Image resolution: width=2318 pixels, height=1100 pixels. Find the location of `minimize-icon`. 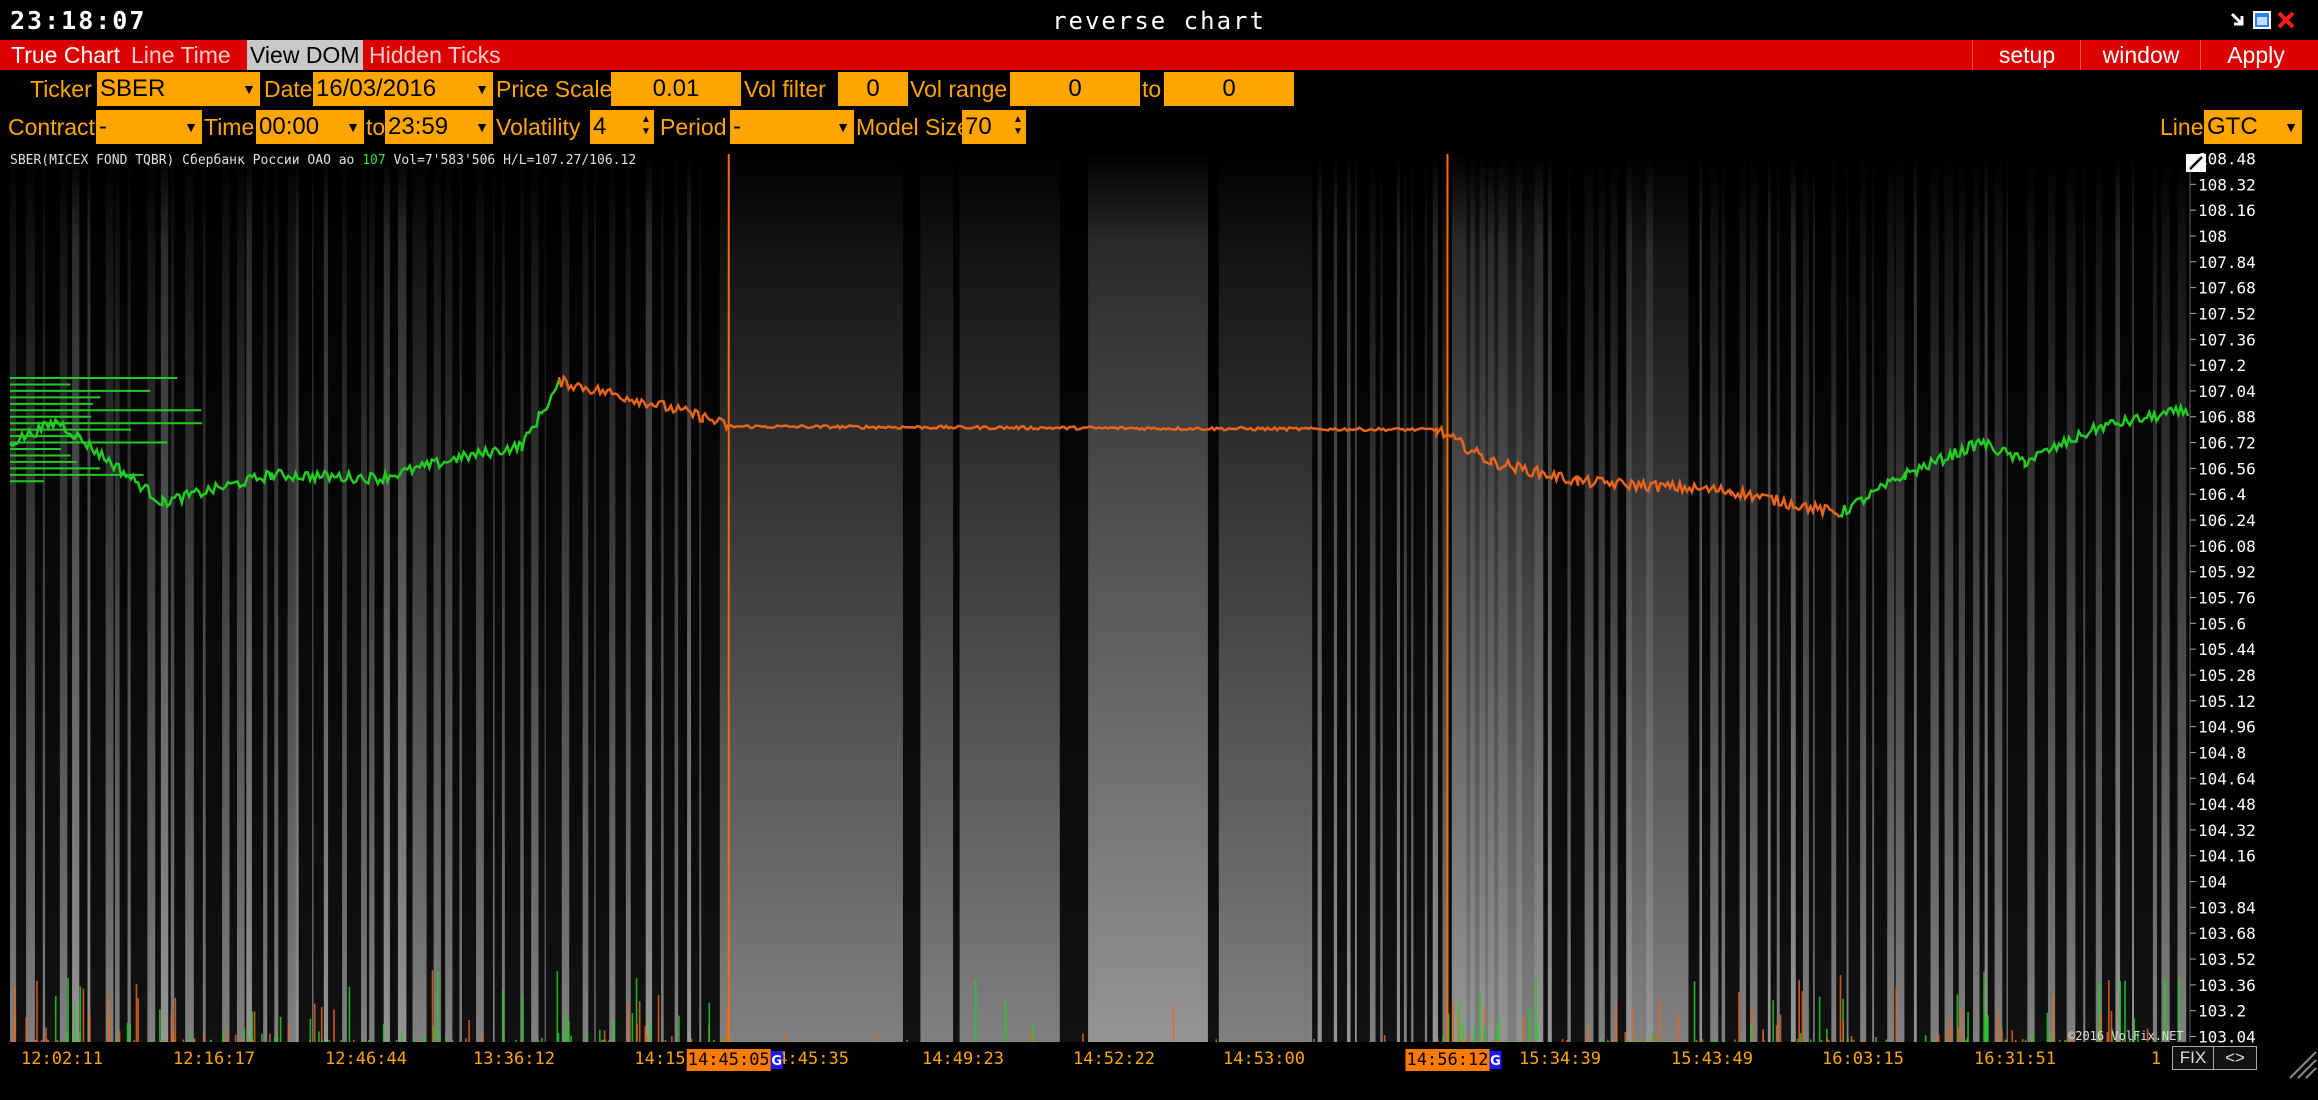

minimize-icon is located at coordinates (2238, 20).